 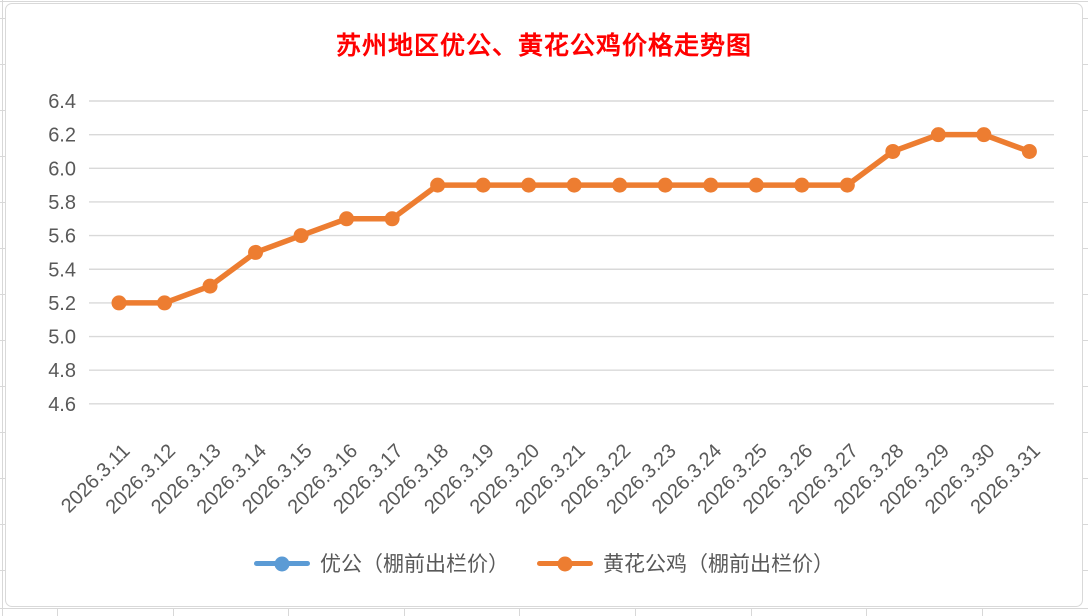 What do you see at coordinates (62, 237) in the screenshot?
I see `y-axis-label: 5.6` at bounding box center [62, 237].